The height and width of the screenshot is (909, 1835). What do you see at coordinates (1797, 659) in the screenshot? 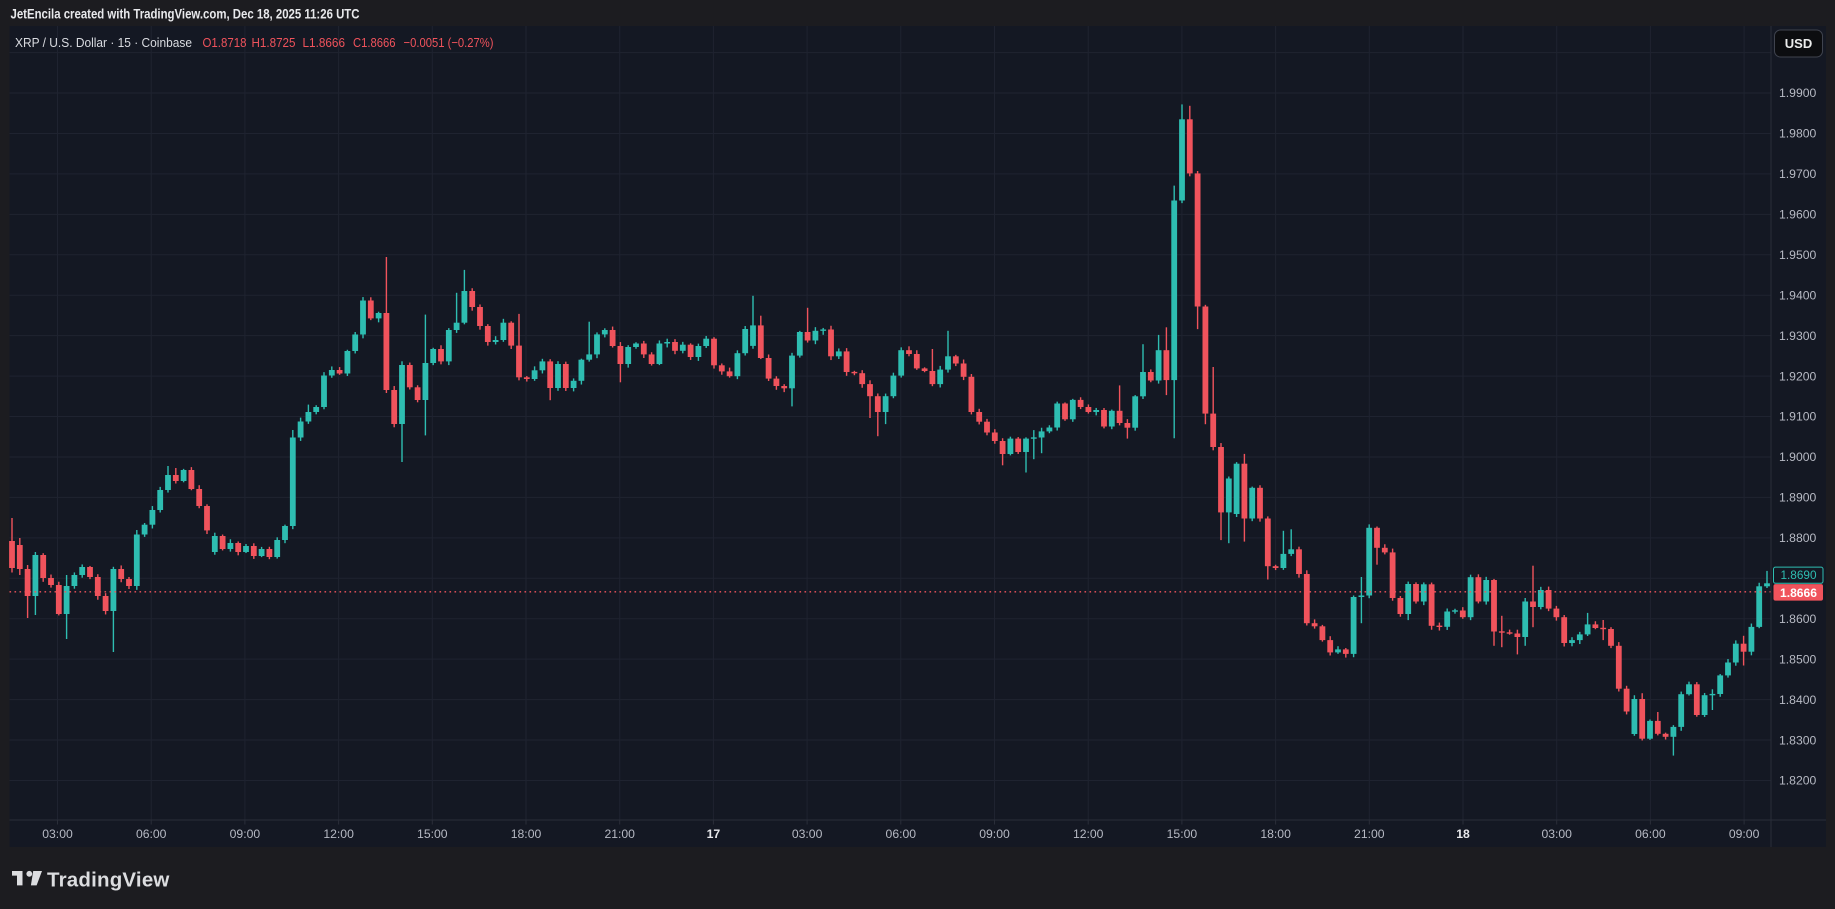
I see `svg-text: 1.8500` at bounding box center [1797, 659].